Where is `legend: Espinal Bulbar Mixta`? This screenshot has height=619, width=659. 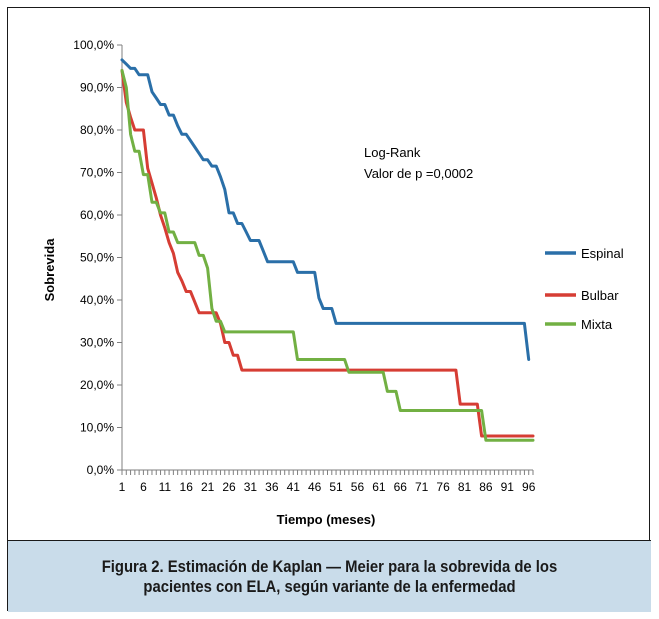
legend: Espinal Bulbar Mixta is located at coordinates (584, 289).